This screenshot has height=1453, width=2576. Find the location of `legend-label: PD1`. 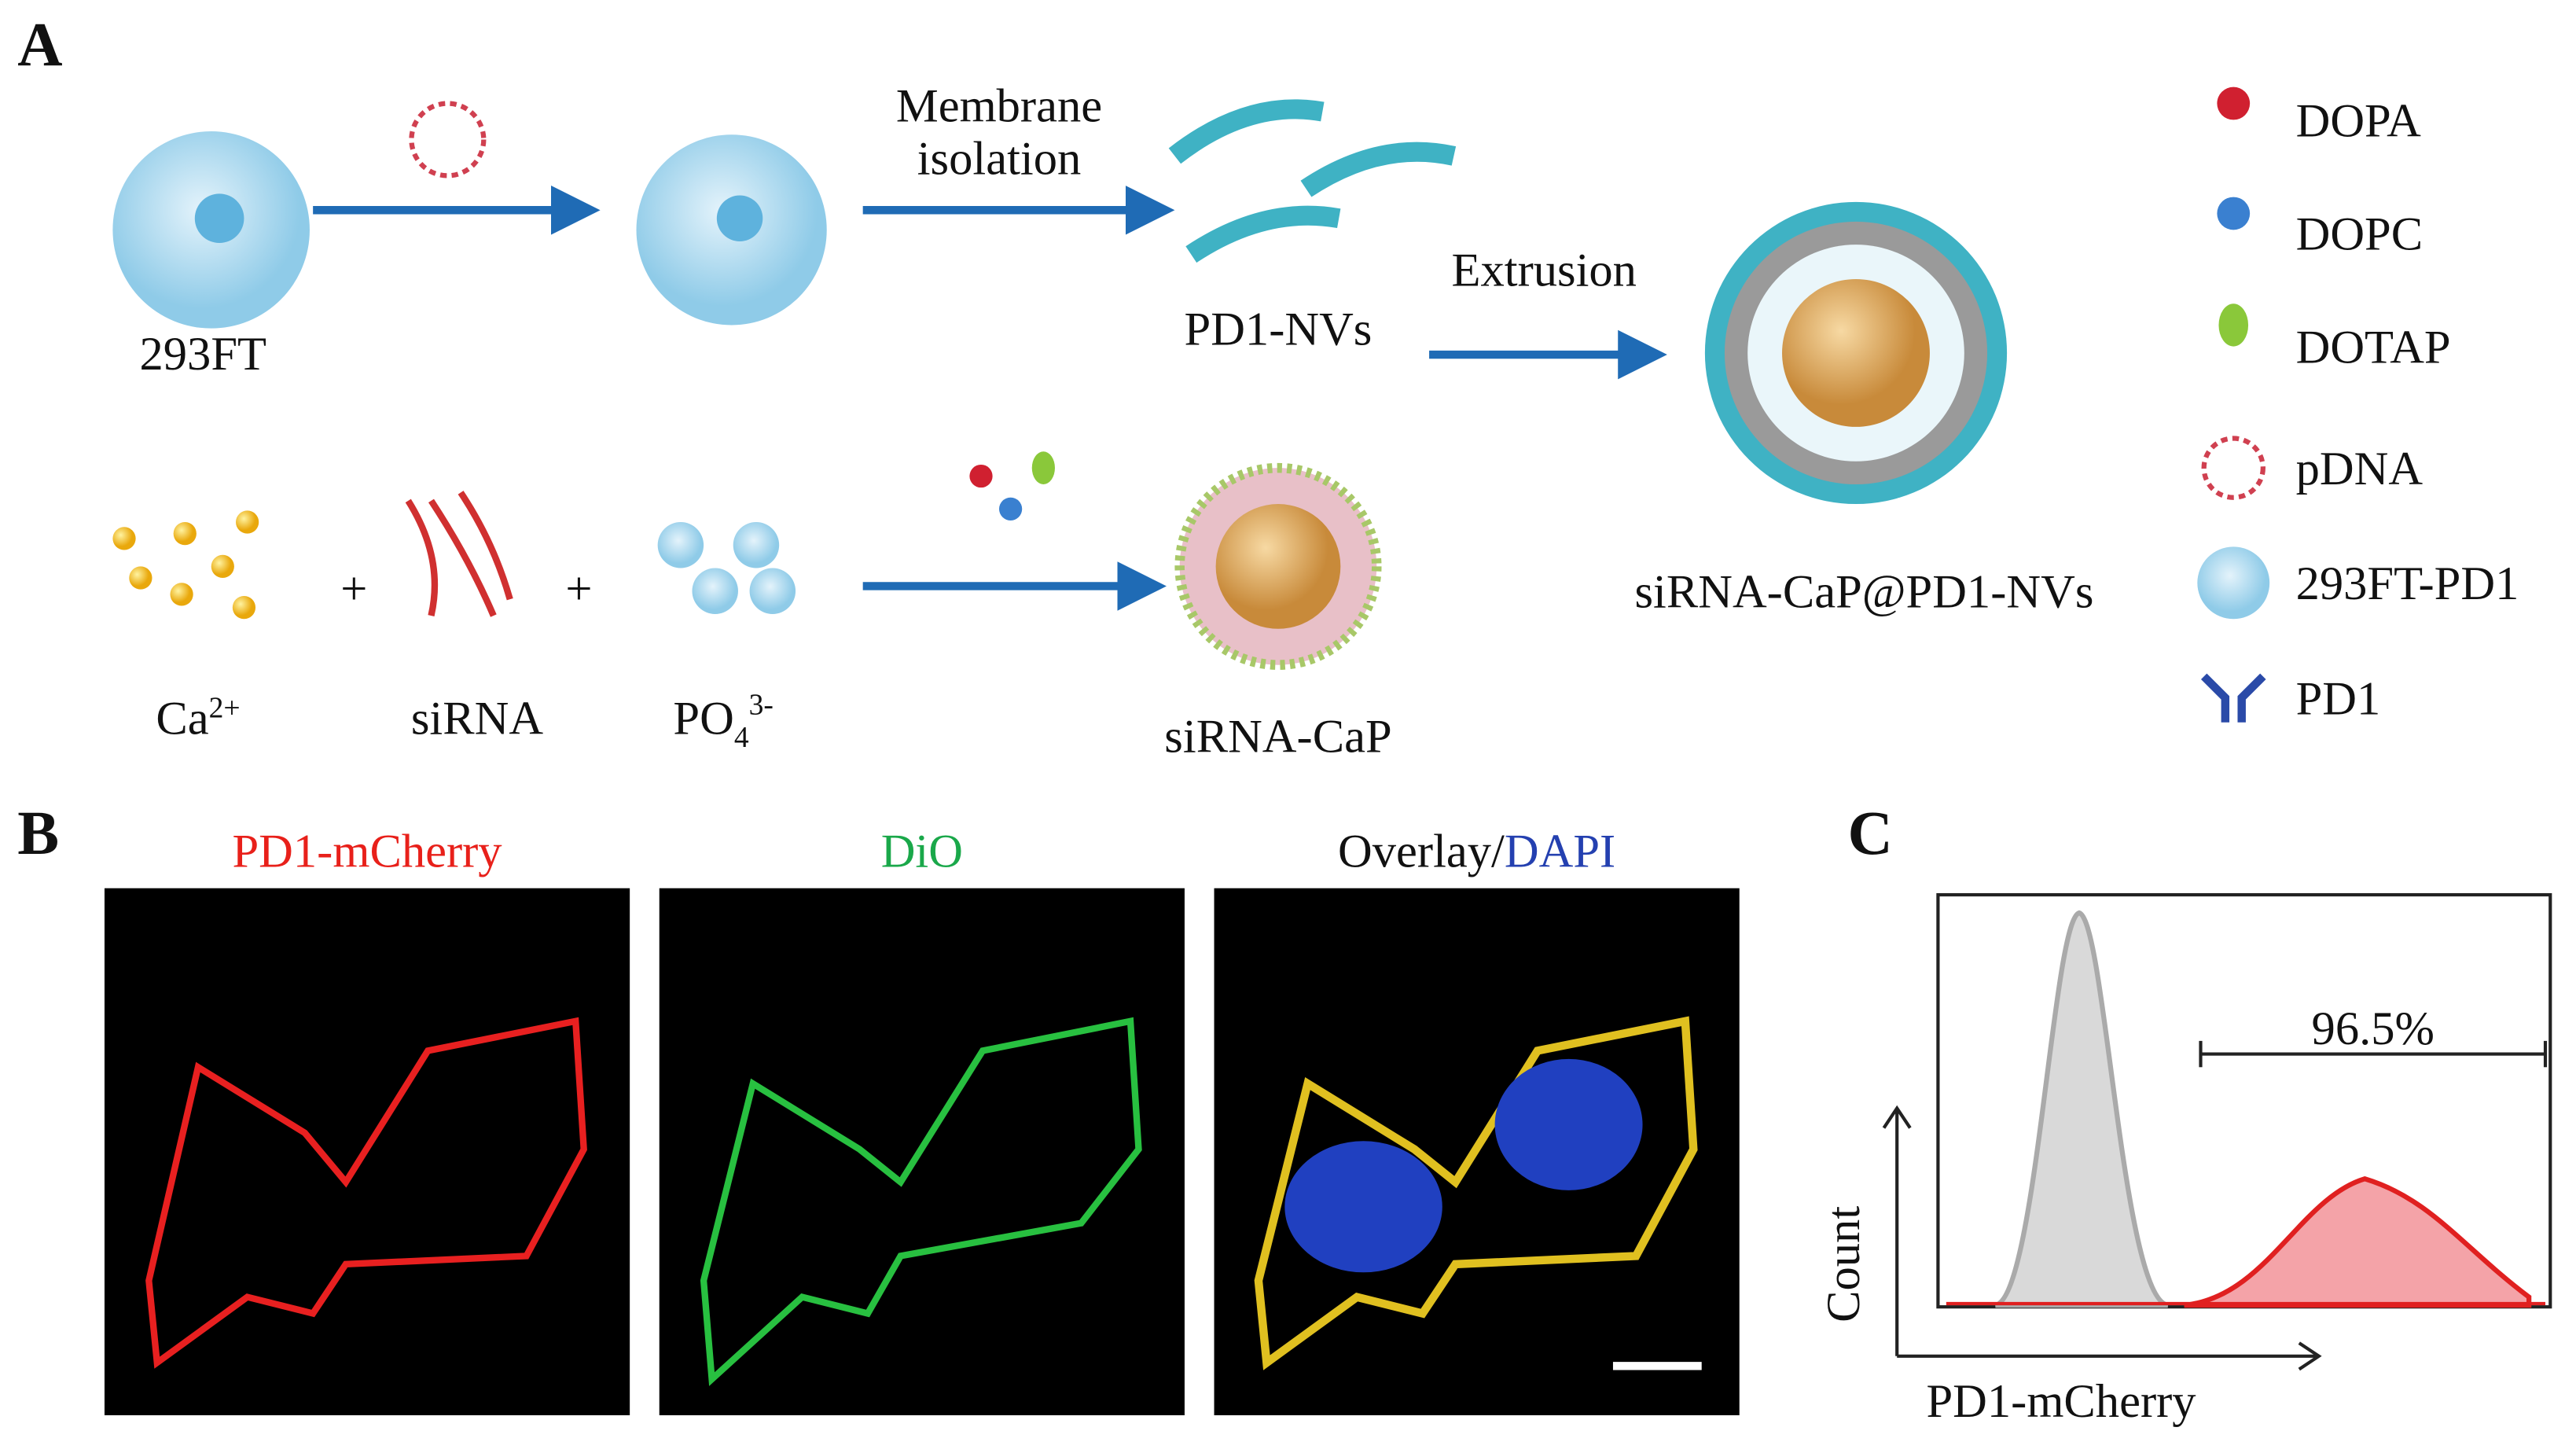

legend-label: PD1 is located at coordinates (2338, 698).